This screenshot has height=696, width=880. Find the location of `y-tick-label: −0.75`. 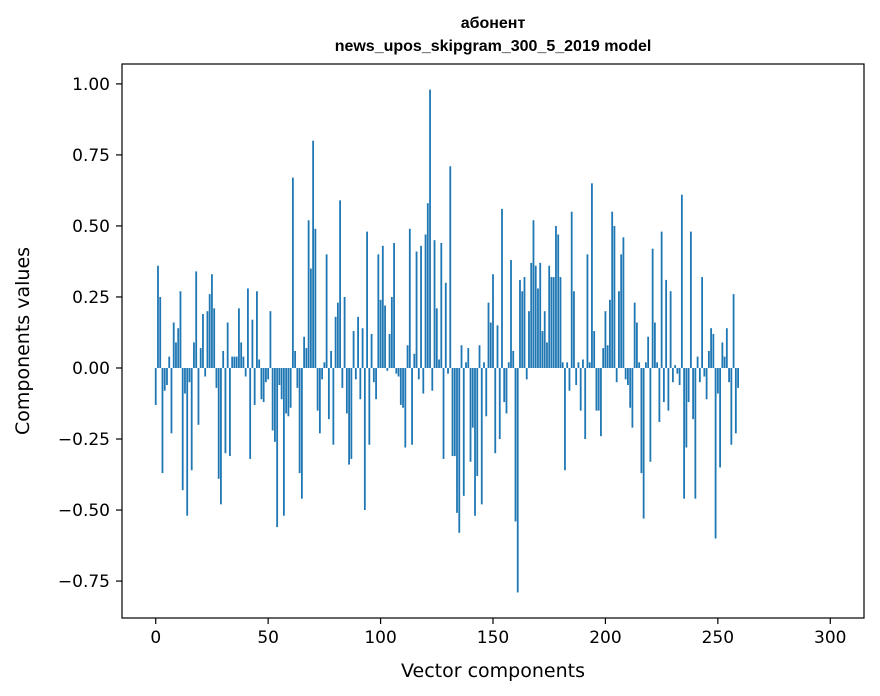

y-tick-label: −0.75 is located at coordinates (84, 582).